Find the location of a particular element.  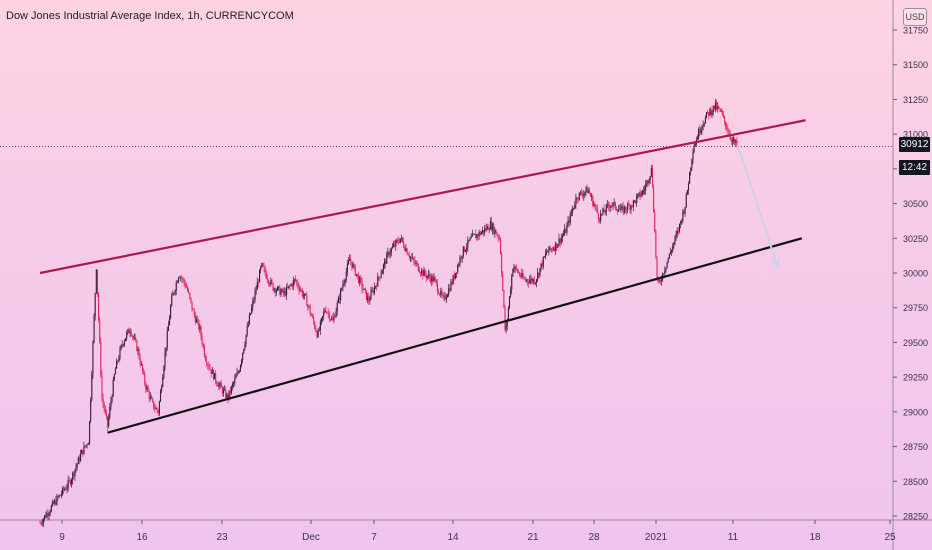

projection-arrow-shaft is located at coordinates (758, 206).